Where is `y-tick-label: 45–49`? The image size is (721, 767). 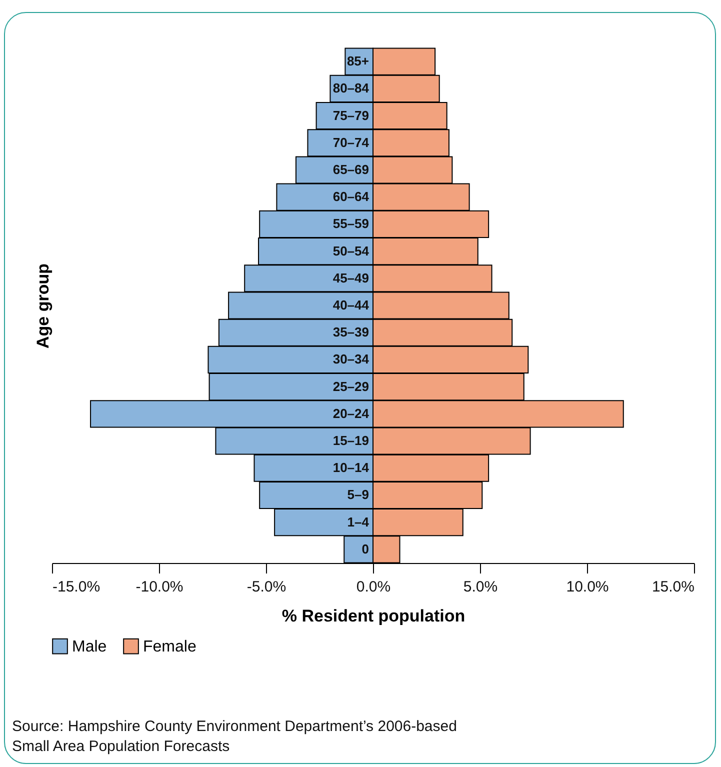 y-tick-label: 45–49 is located at coordinates (350, 278).